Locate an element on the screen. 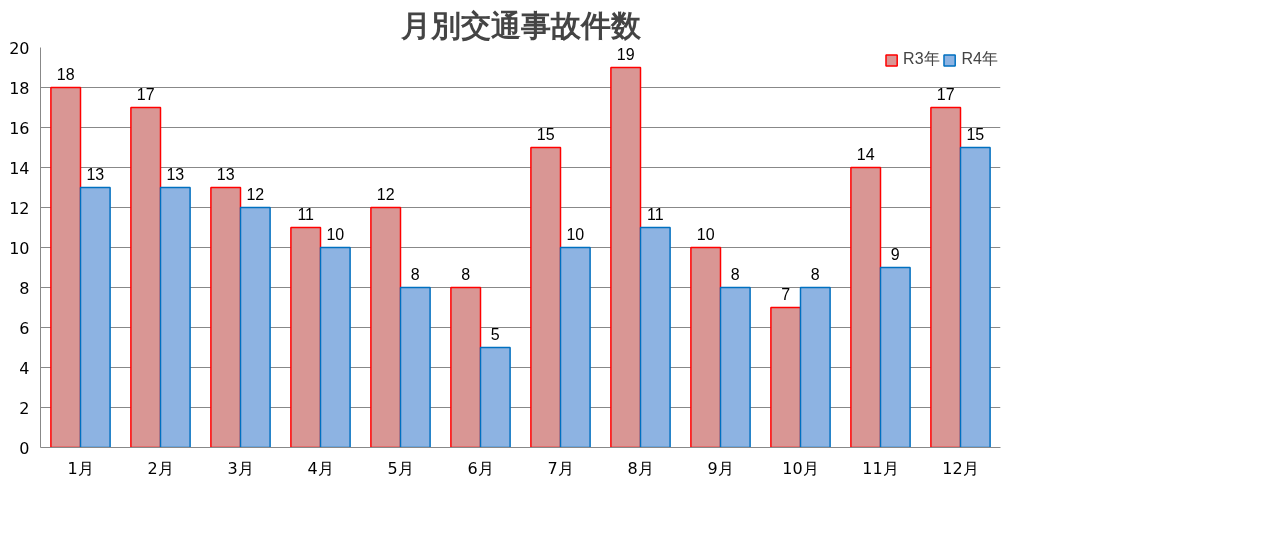 Image resolution: width=1264 pixels, height=552 pixels. y-tick-label: 4 is located at coordinates (24, 368).